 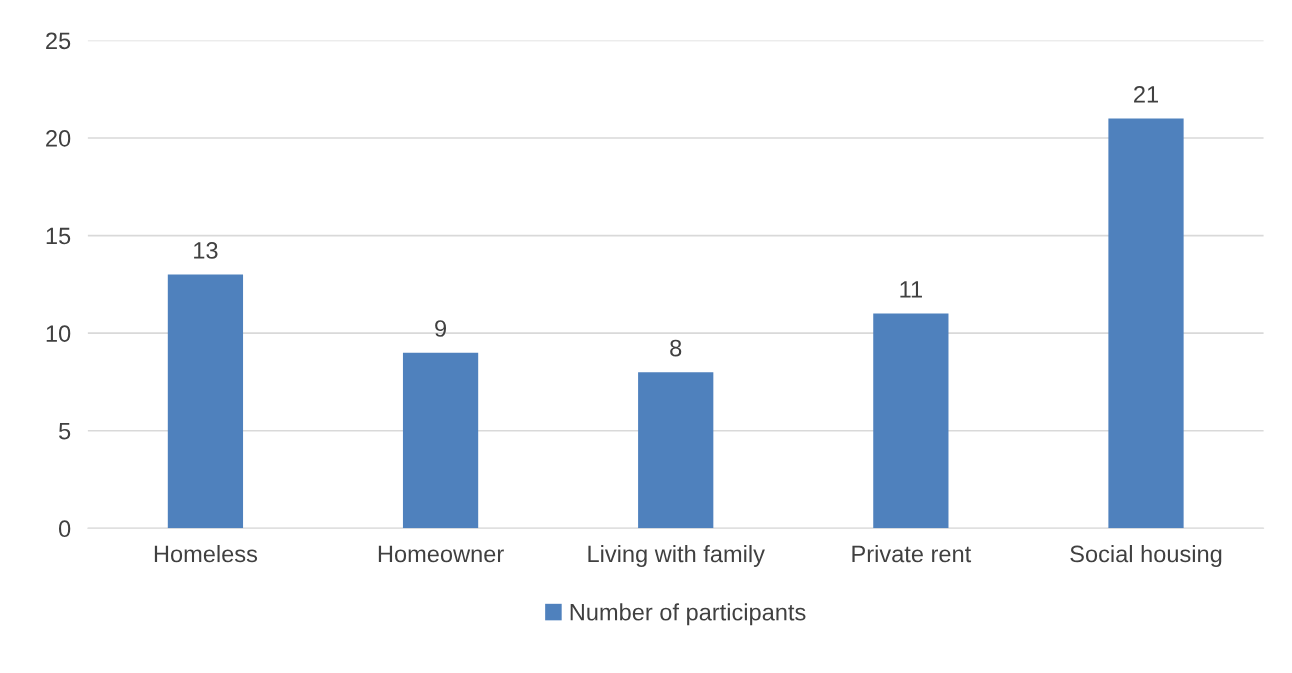 I want to click on y-tick-label: 15, so click(x=58, y=236).